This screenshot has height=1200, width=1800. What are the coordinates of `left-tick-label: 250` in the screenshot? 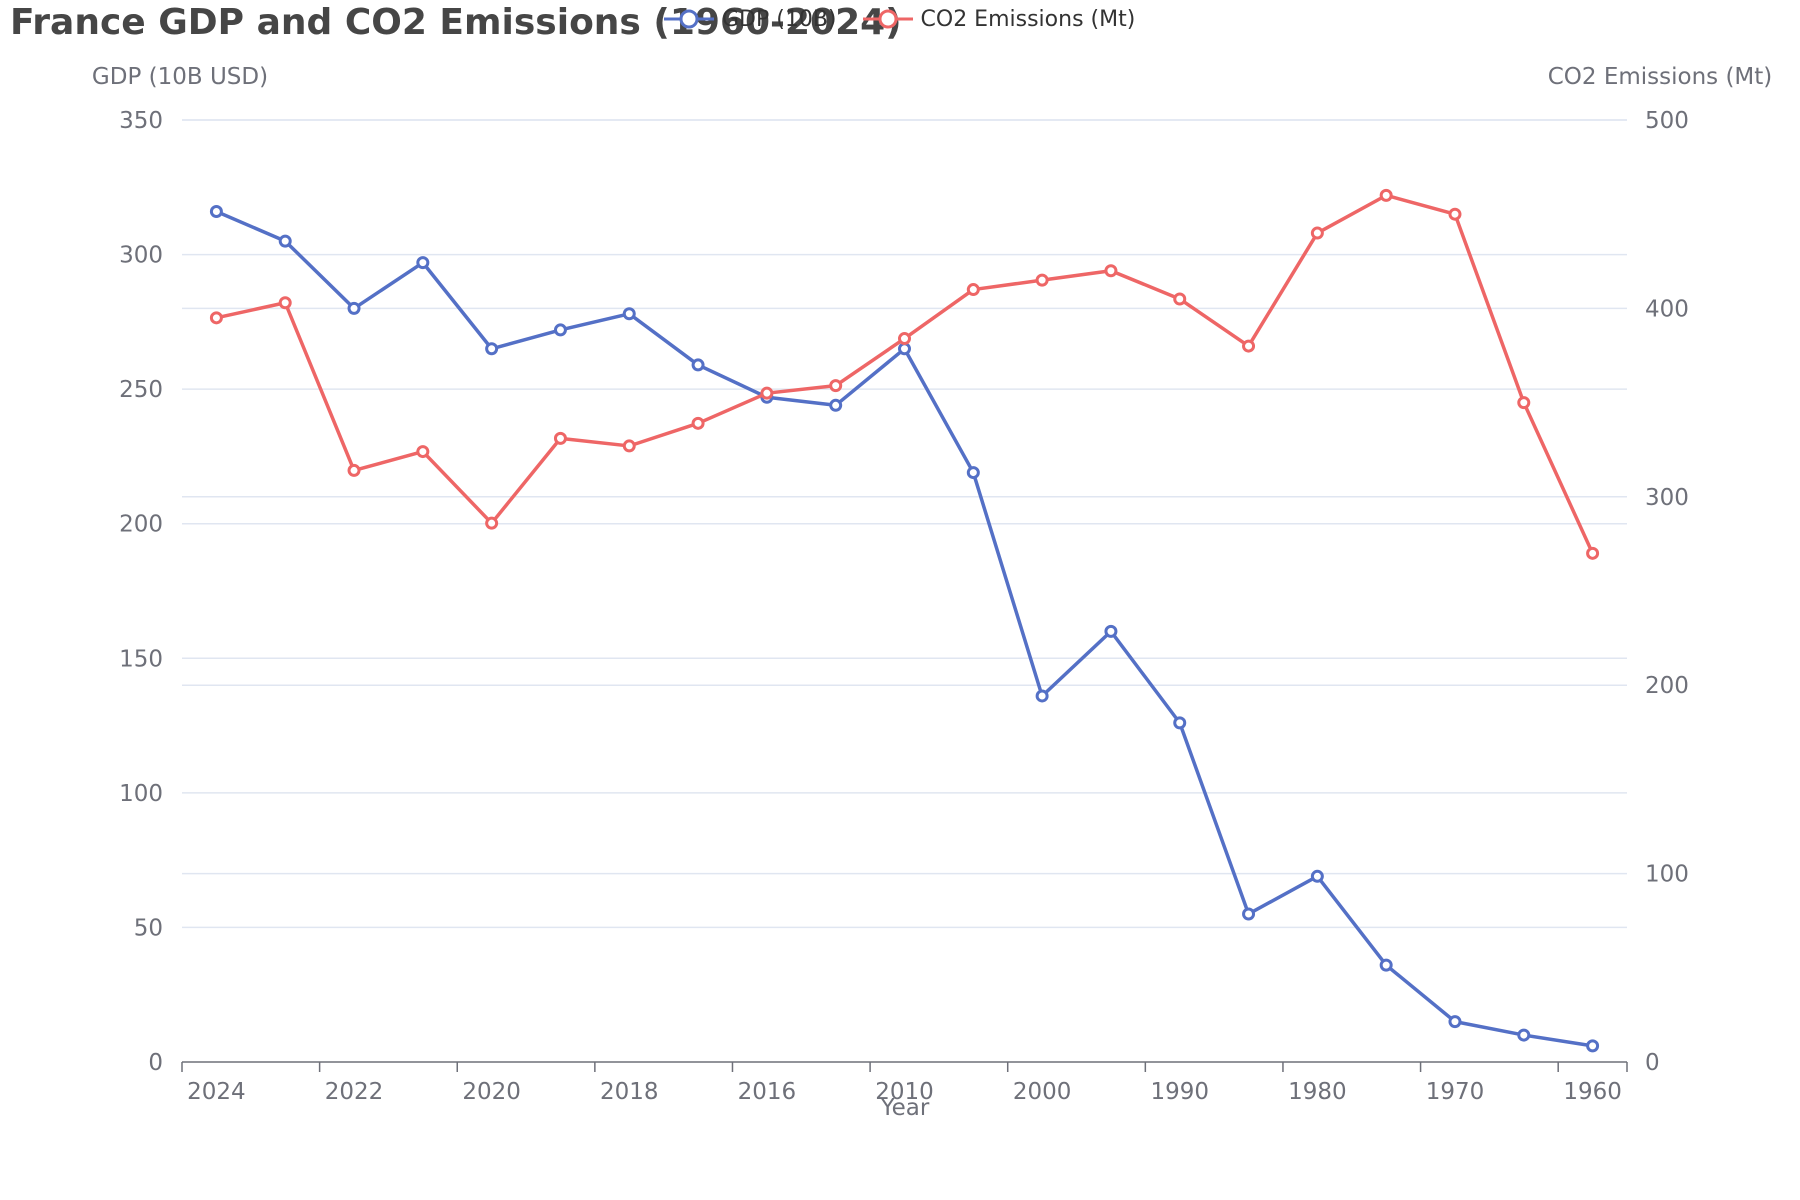 It's located at (141, 390).